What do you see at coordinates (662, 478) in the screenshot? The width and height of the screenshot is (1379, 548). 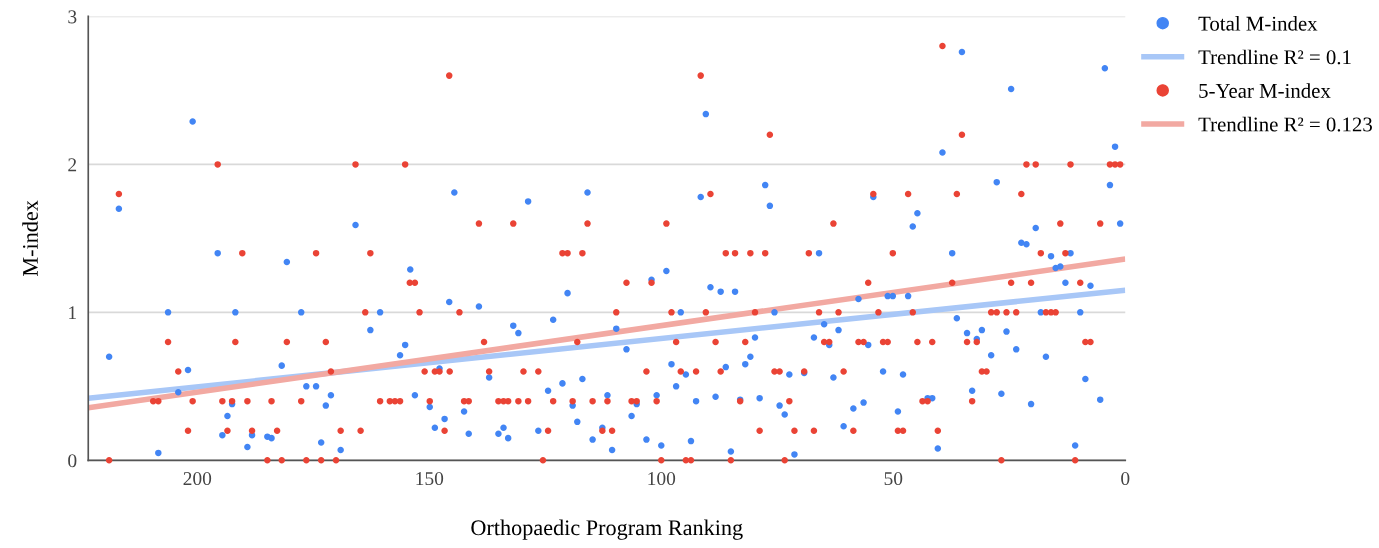 I see `x-tick-label: 100` at bounding box center [662, 478].